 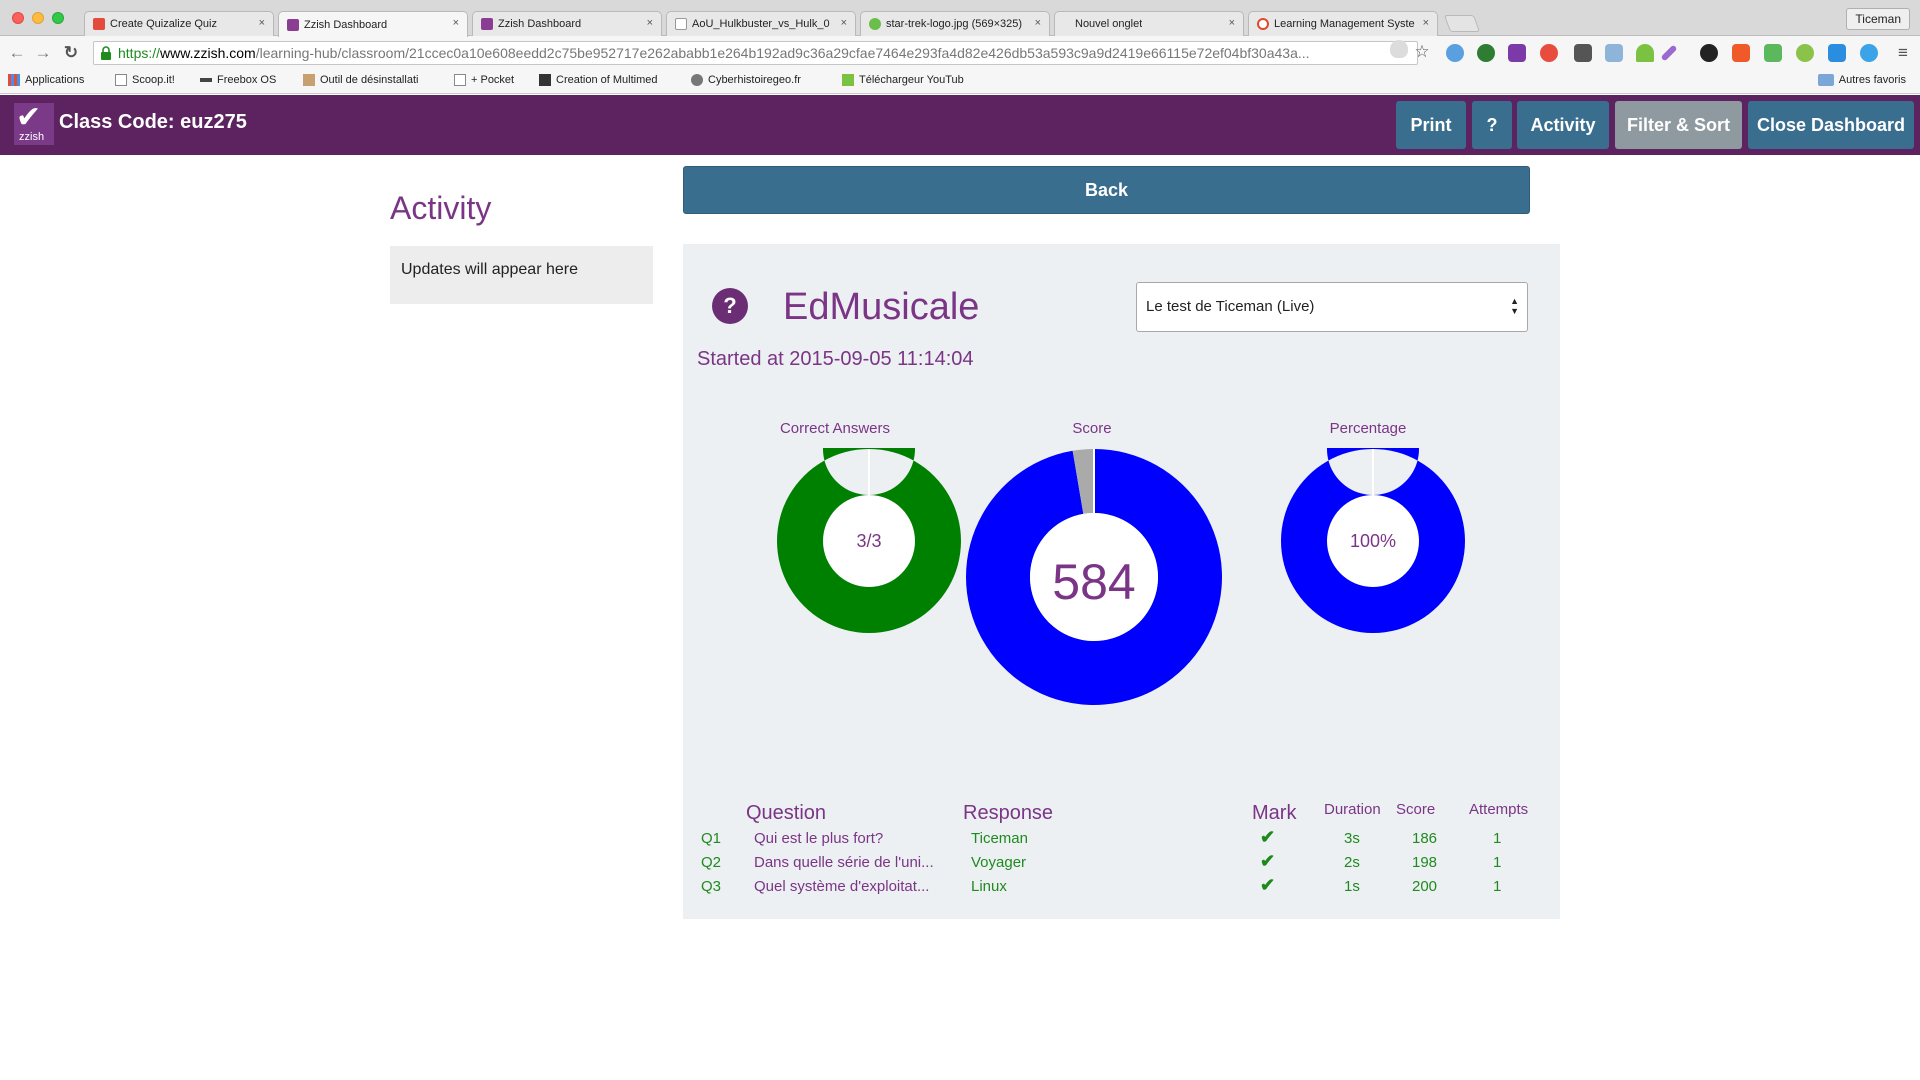 What do you see at coordinates (1583, 53) in the screenshot?
I see `extension-tools-icon` at bounding box center [1583, 53].